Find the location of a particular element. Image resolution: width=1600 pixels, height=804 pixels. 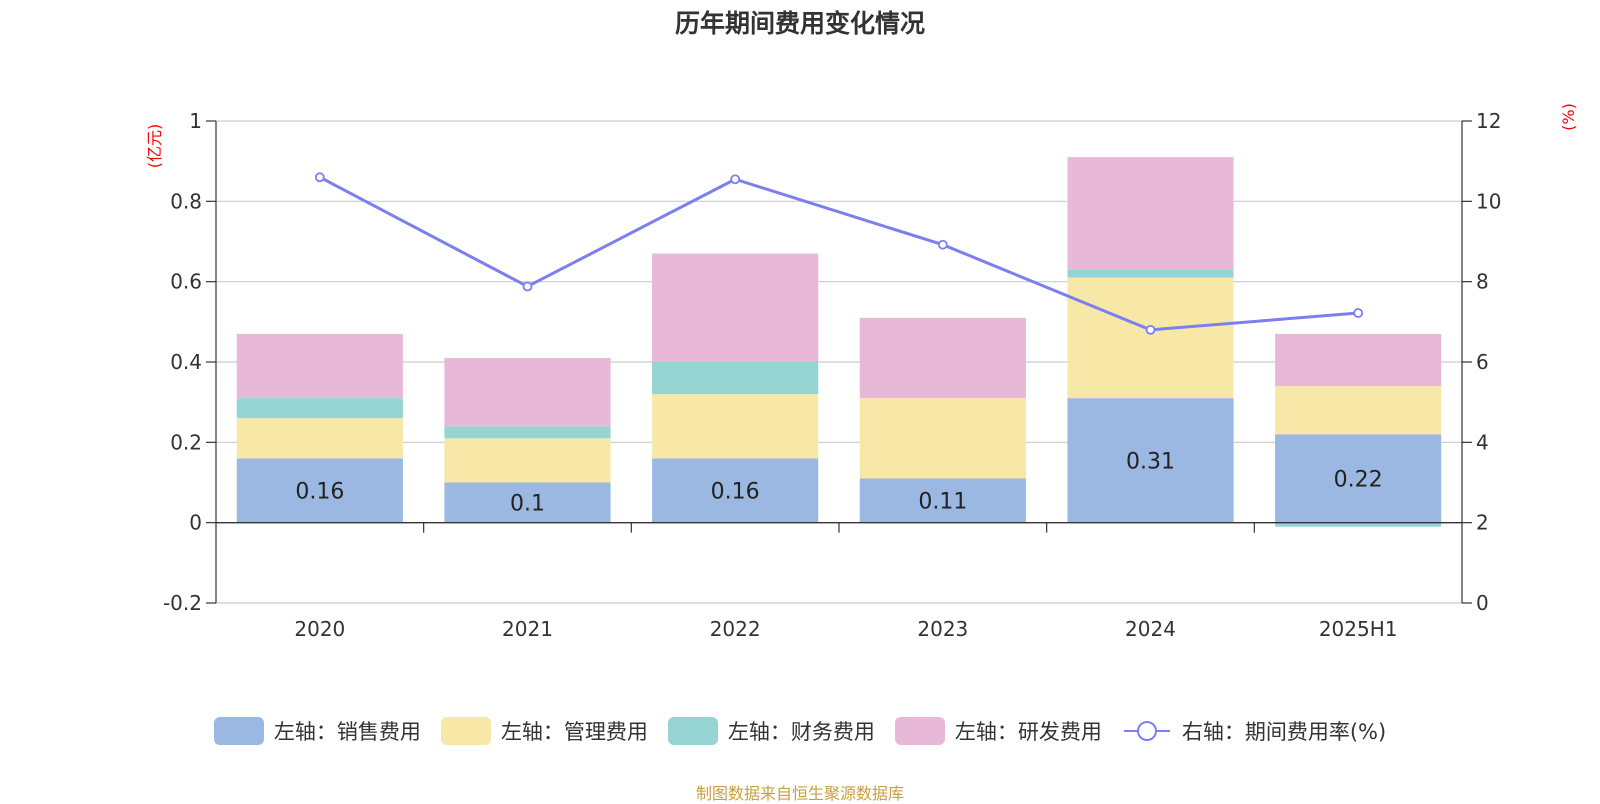

legend: 左轴：销售费用 左轴：管理费用 左轴：财务费用 左轴：研发费用 右轴：期间费用率(%) is located at coordinates (800, 731).